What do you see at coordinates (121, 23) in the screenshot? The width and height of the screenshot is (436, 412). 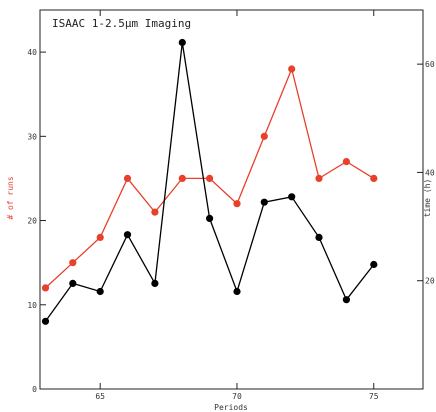 I see `chart-title: ISAAC 1-2.5µm Imaging` at bounding box center [121, 23].